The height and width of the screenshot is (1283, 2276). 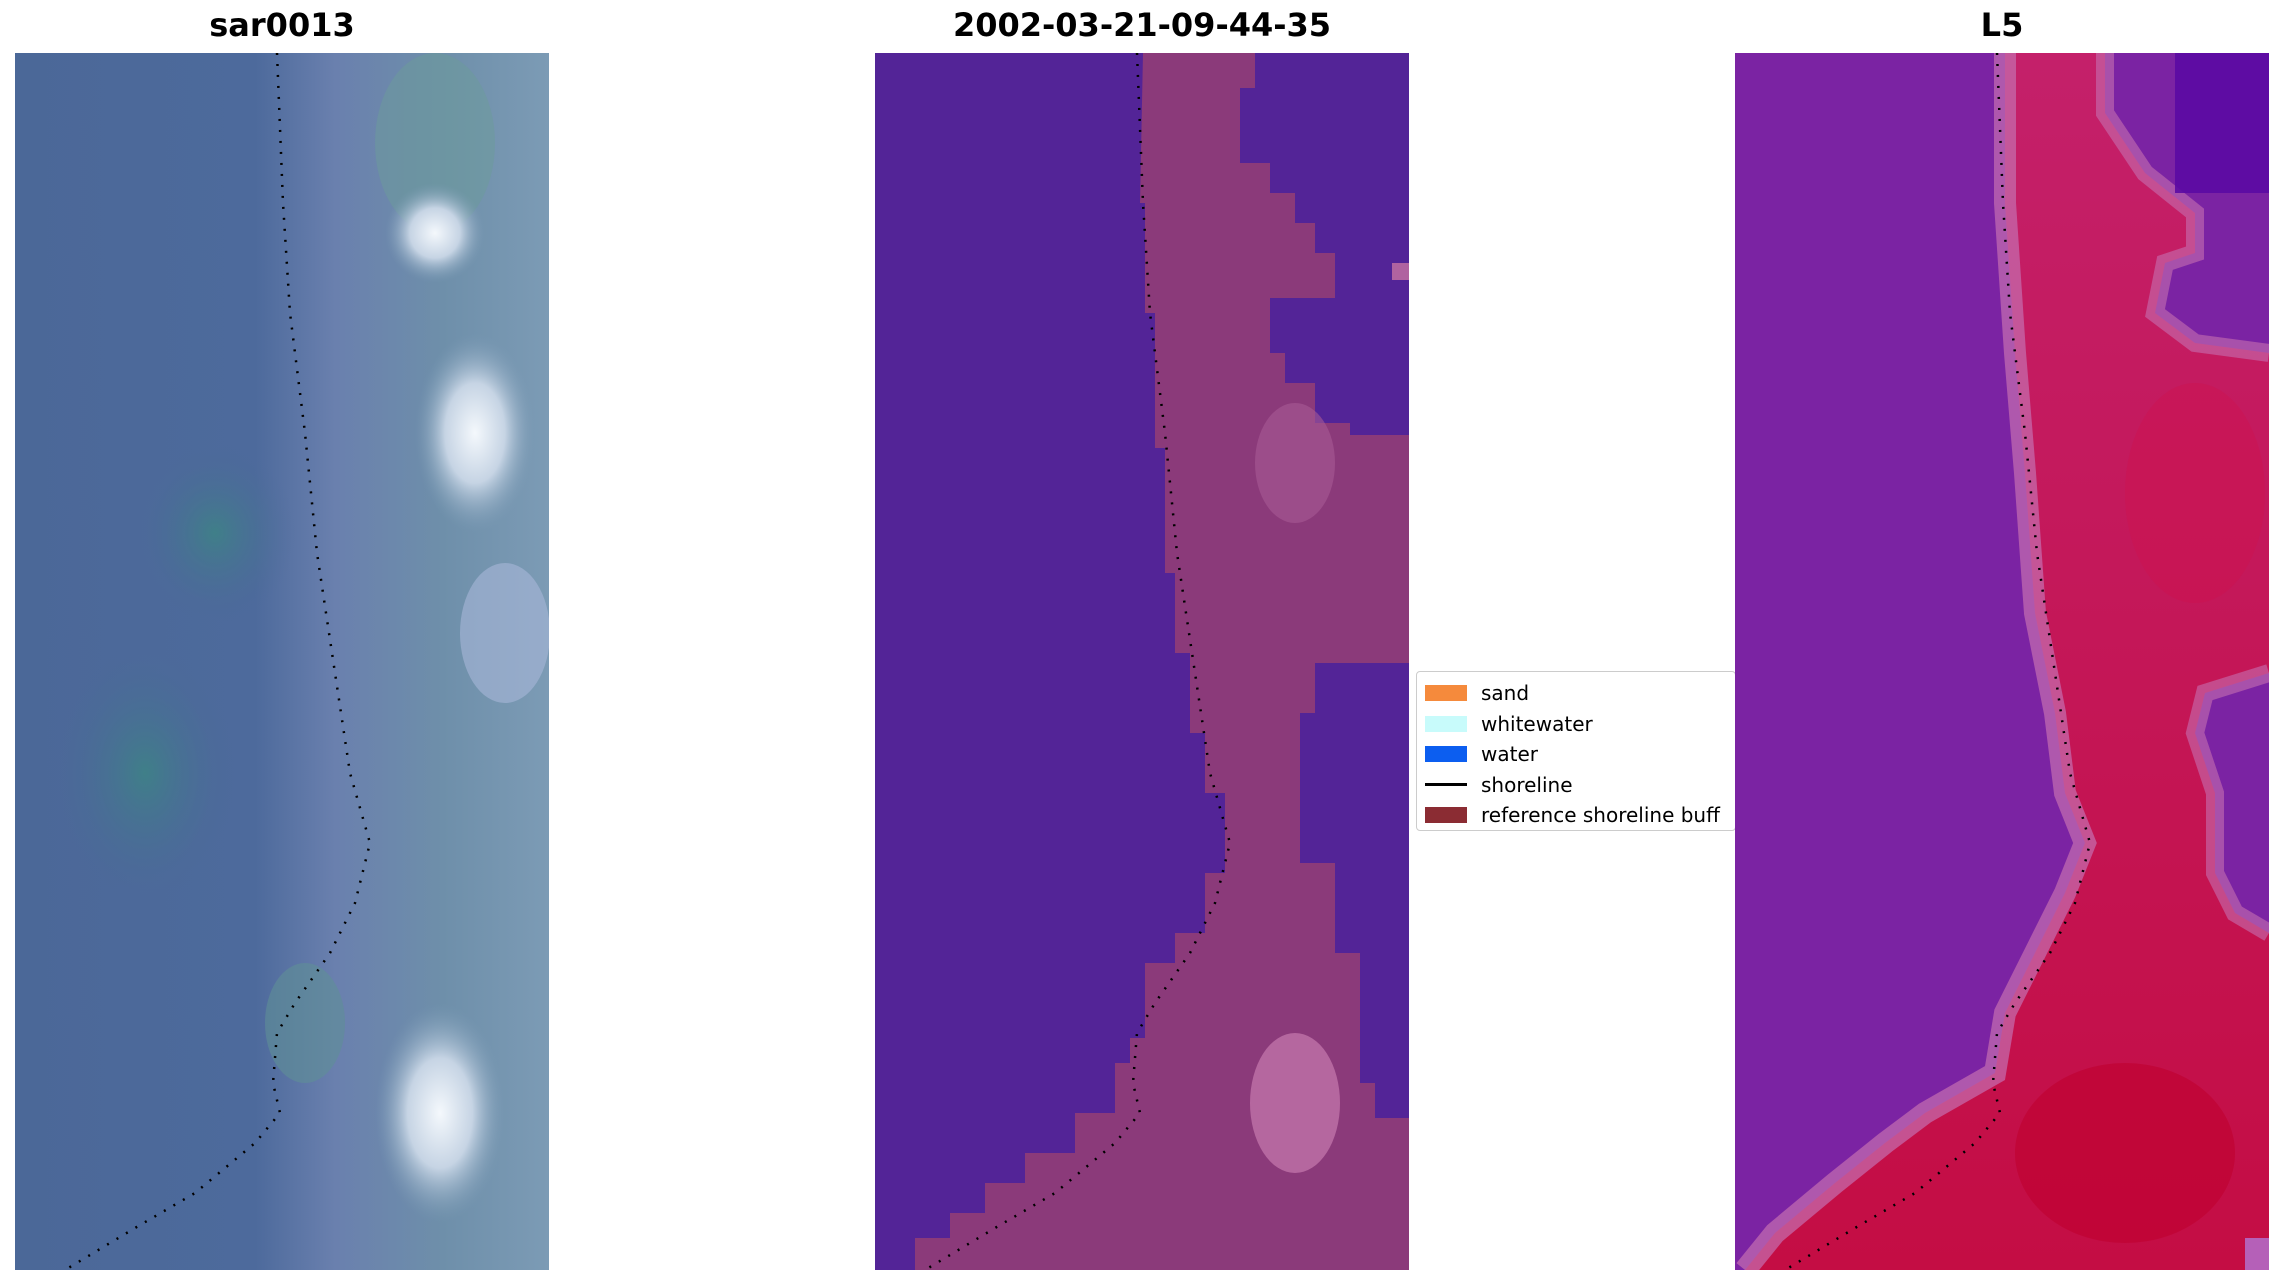 I want to click on panel-title-rgb: sar0013, so click(x=282, y=25).